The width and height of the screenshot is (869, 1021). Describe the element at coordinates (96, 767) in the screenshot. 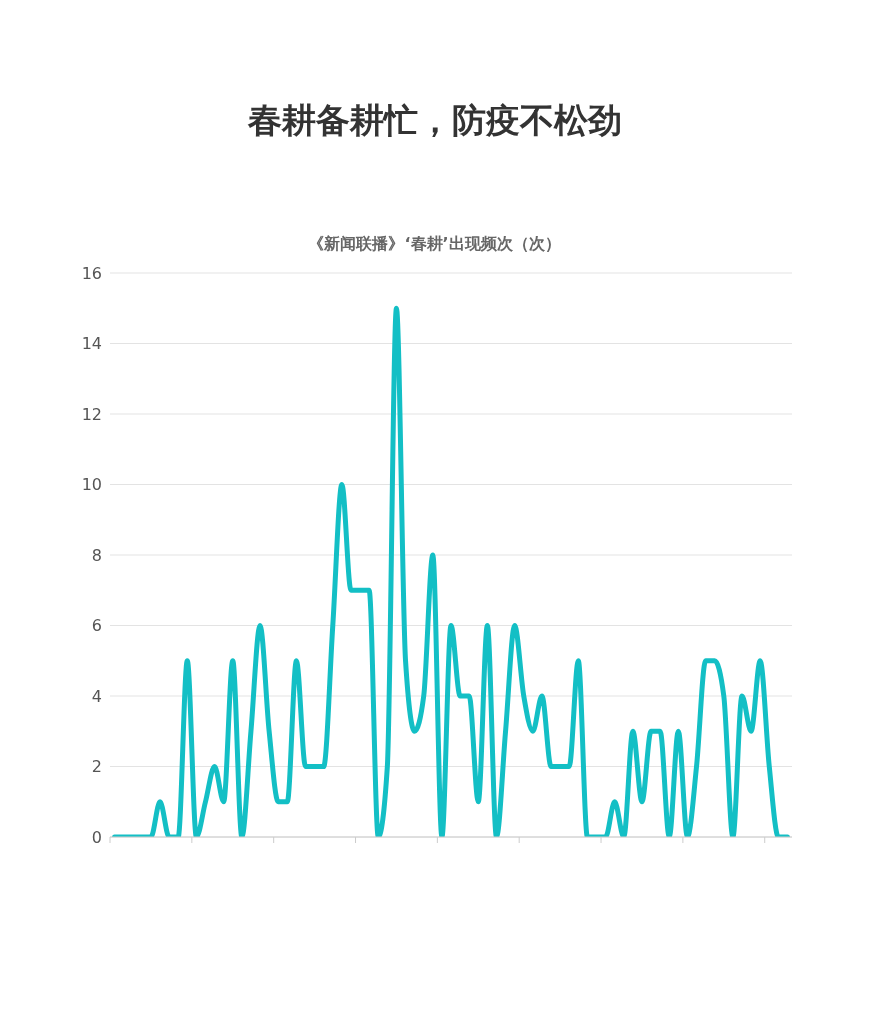

I see `y-tick-label: 2` at that location.